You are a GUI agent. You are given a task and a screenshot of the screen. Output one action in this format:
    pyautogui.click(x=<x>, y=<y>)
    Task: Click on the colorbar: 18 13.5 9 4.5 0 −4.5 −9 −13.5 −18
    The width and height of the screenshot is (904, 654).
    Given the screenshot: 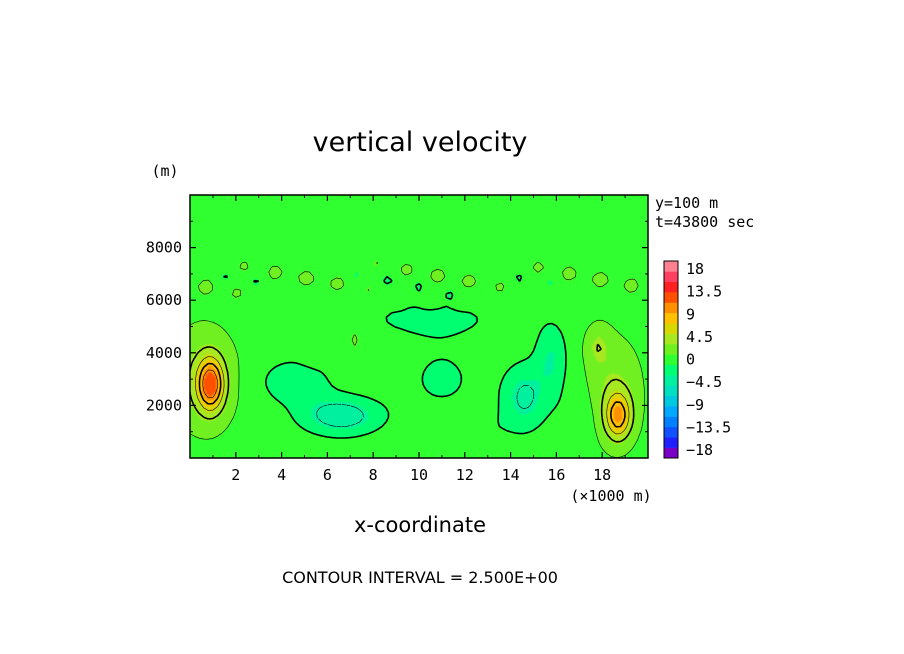 What is the action you would take?
    pyautogui.click(x=697, y=359)
    